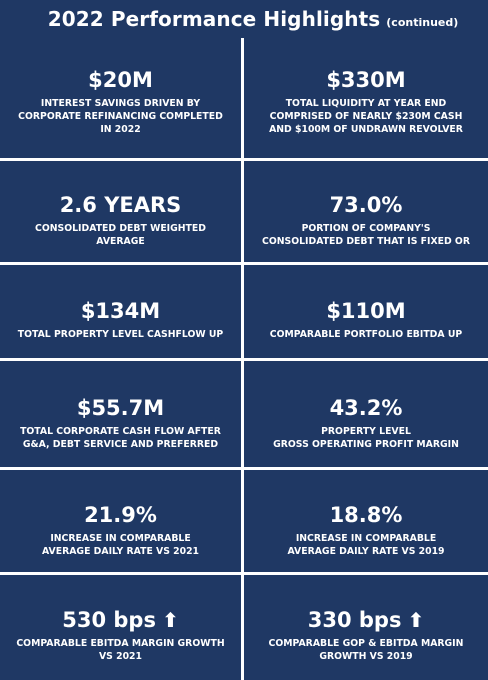 This screenshot has width=488, height=680. What do you see at coordinates (120, 235) in the screenshot?
I see `highlight-description: CONSOLIDATED DEBT WEIGHTED AVERAGE` at bounding box center [120, 235].